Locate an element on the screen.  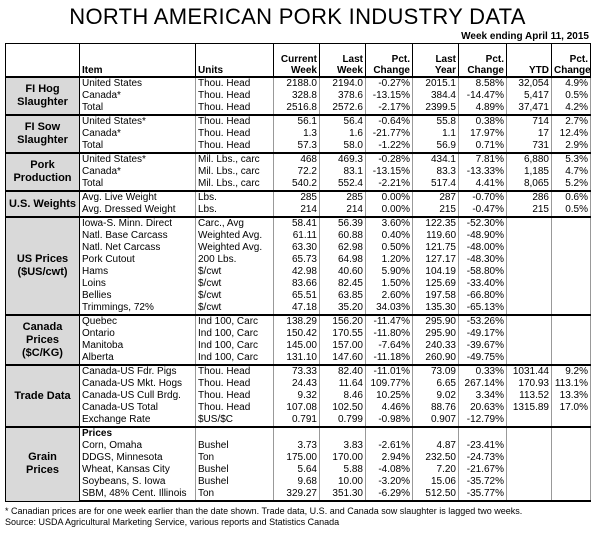
cell: 56.1 is located at coordinates (296, 121).